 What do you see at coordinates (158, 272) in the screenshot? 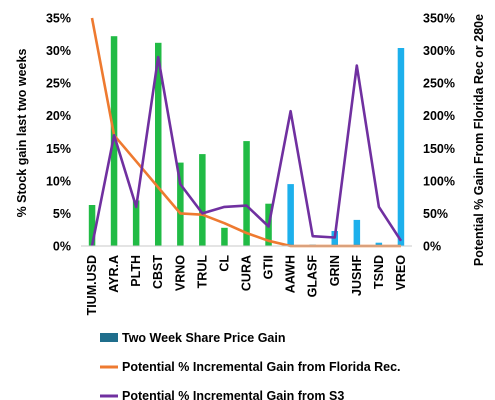
I see `x-tick-label: CBST` at bounding box center [158, 272].